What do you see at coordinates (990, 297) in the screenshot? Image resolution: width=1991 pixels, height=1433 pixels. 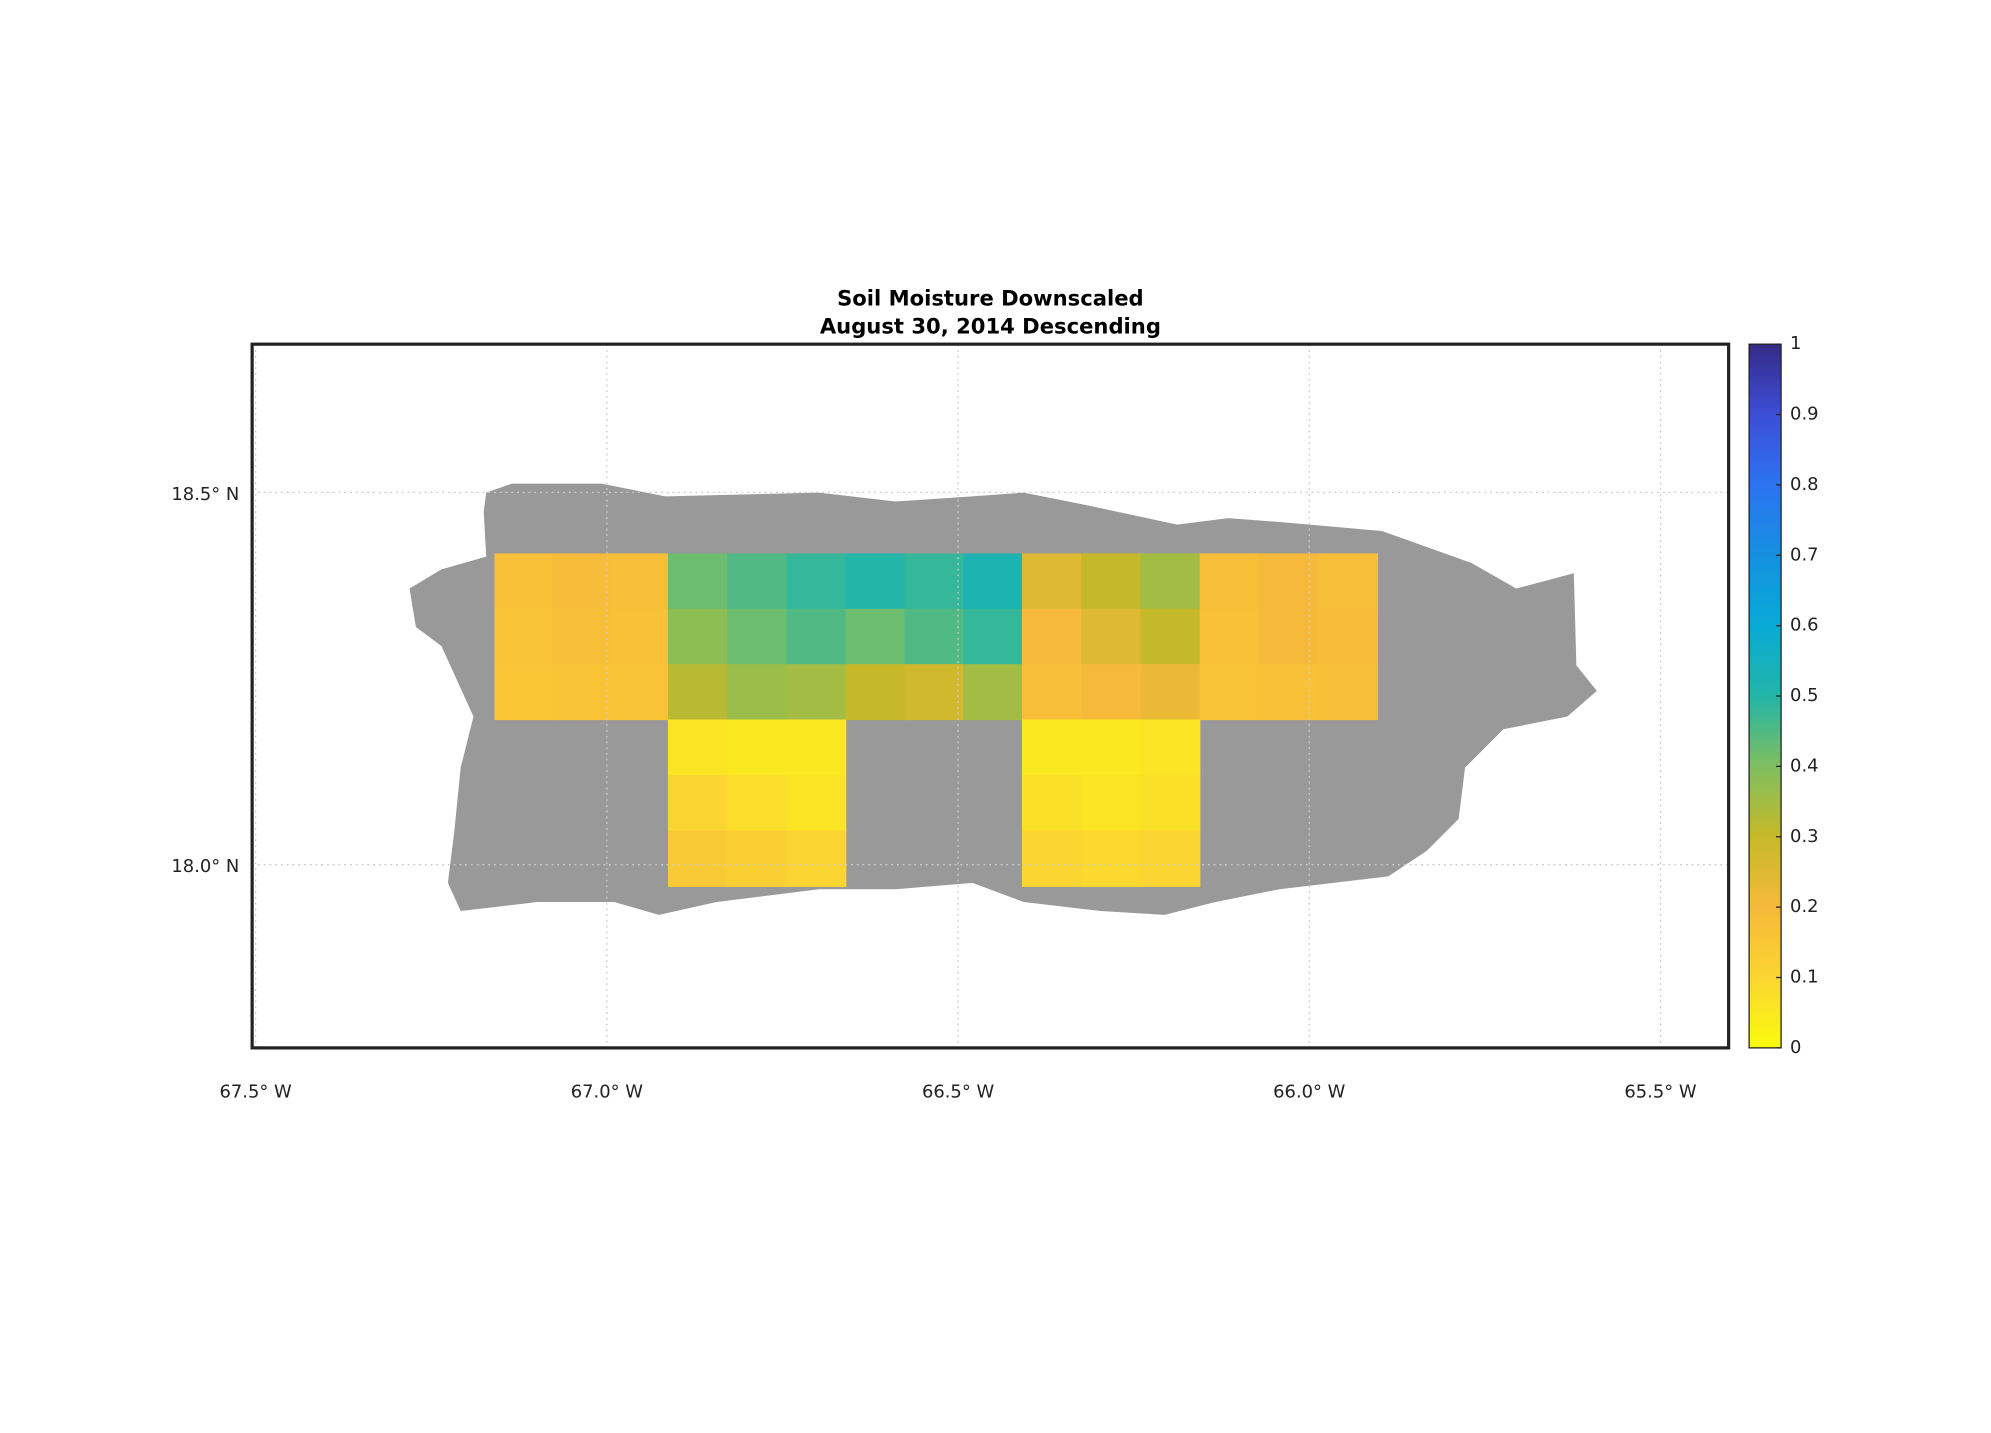 I see `chart-title: Soil Moisture Downscaled` at bounding box center [990, 297].